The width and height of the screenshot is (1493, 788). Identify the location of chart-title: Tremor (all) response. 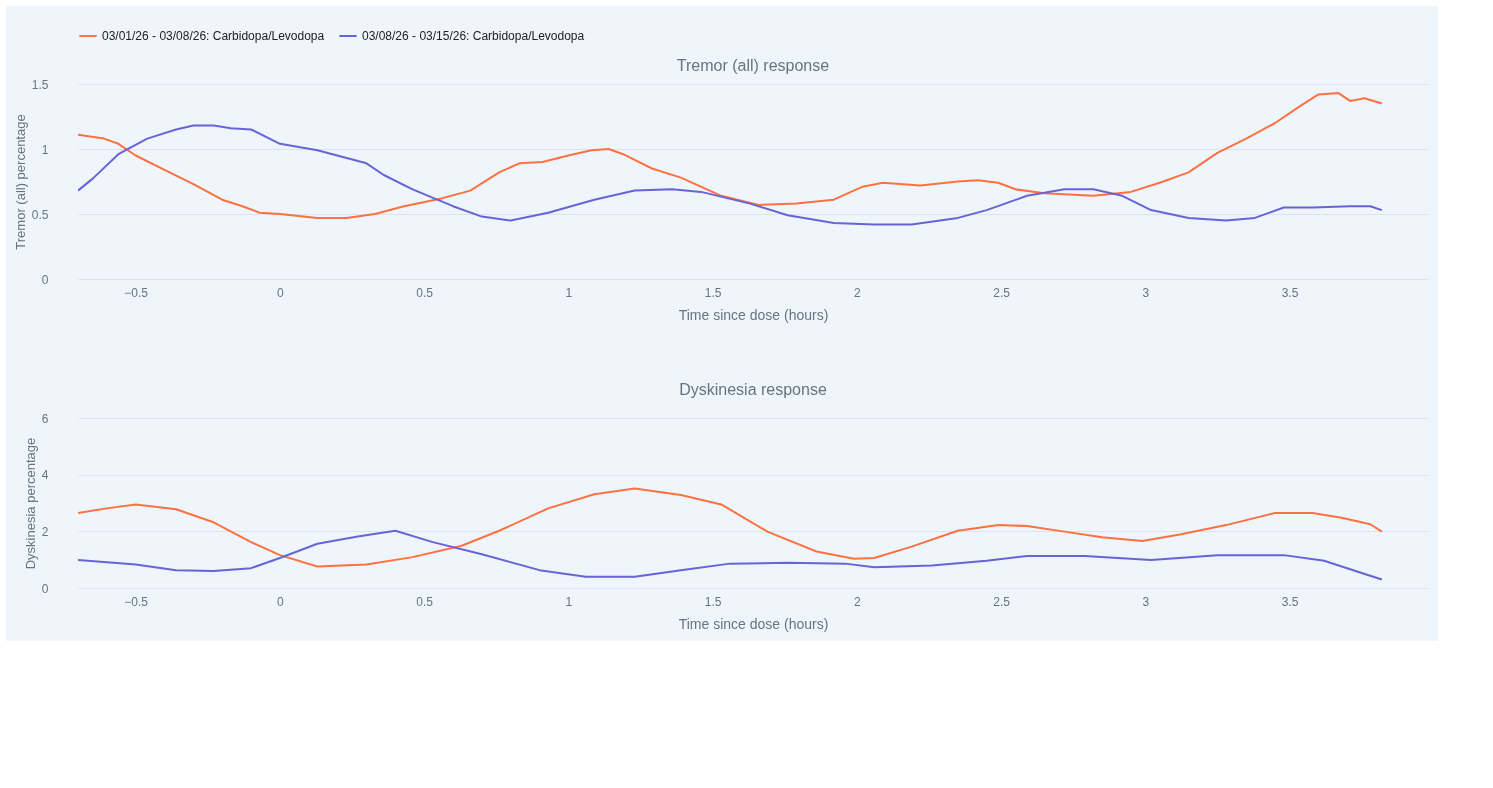
(753, 65).